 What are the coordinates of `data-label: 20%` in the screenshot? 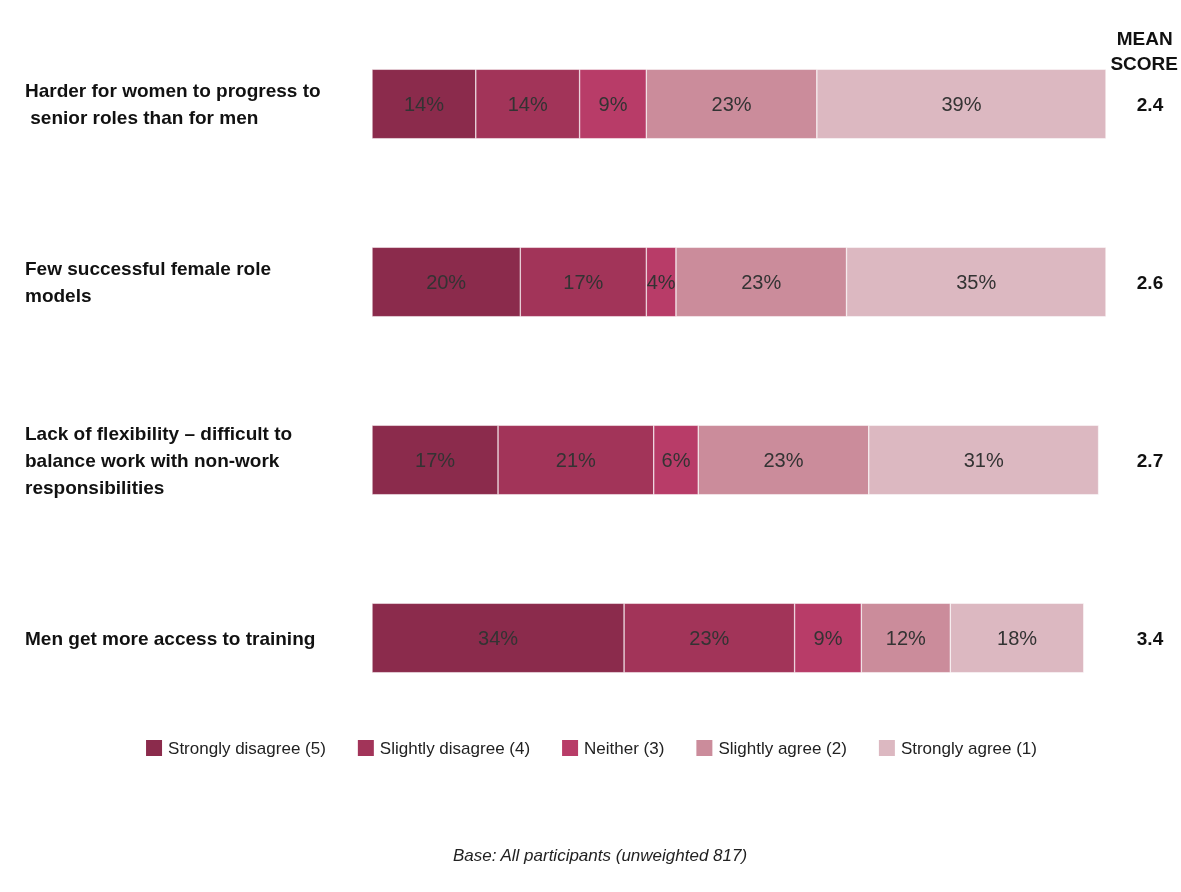 It's located at (446, 282).